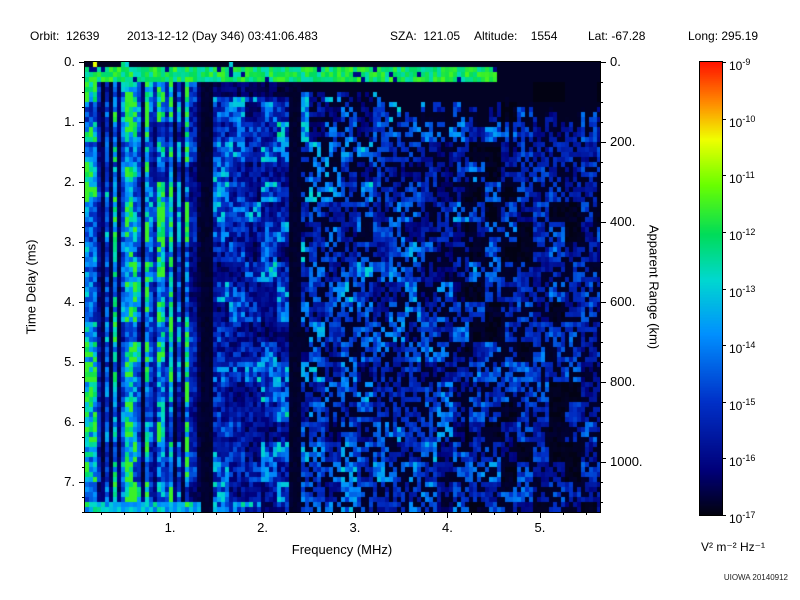 This screenshot has width=800, height=600. Describe the element at coordinates (262, 527) in the screenshot. I see `x-tick-label: 2.` at that location.